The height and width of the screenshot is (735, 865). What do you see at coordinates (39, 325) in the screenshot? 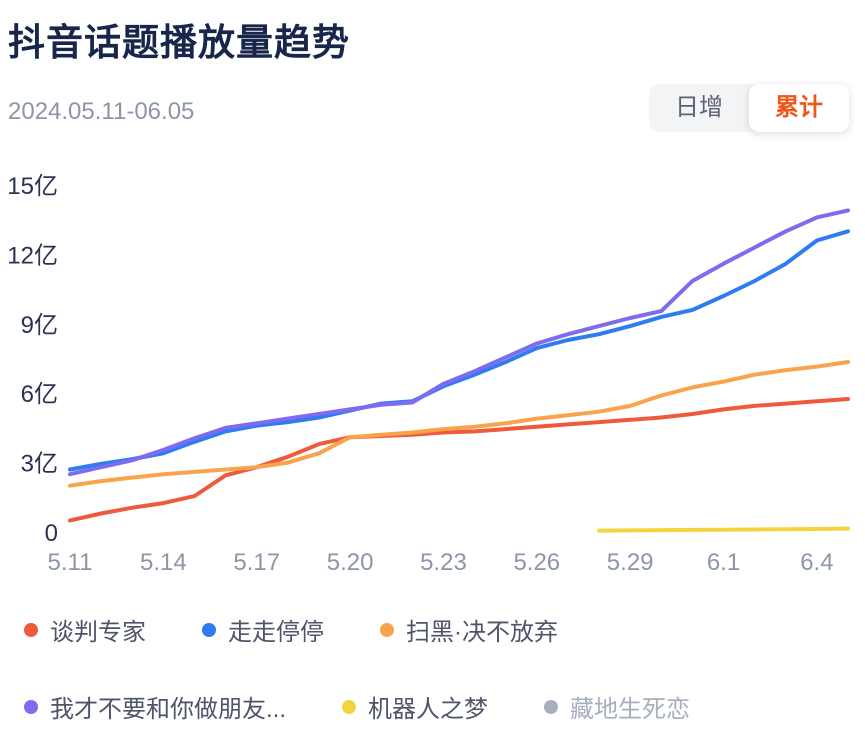
I see `y-axis-label: 9亿` at bounding box center [39, 325].